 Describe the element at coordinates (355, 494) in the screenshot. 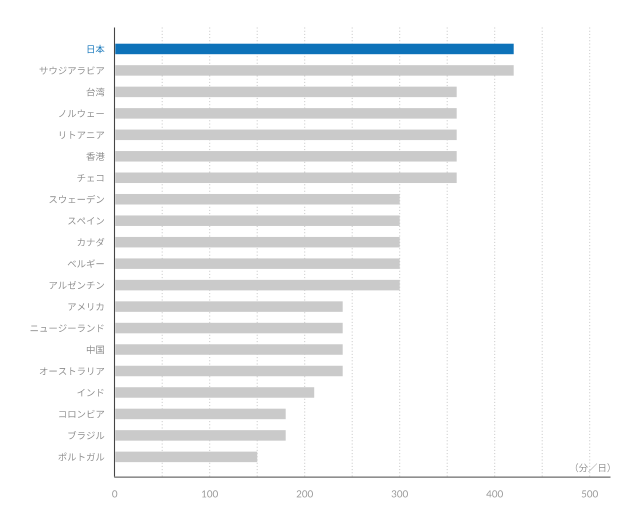

I see `x-tick-labels` at that location.